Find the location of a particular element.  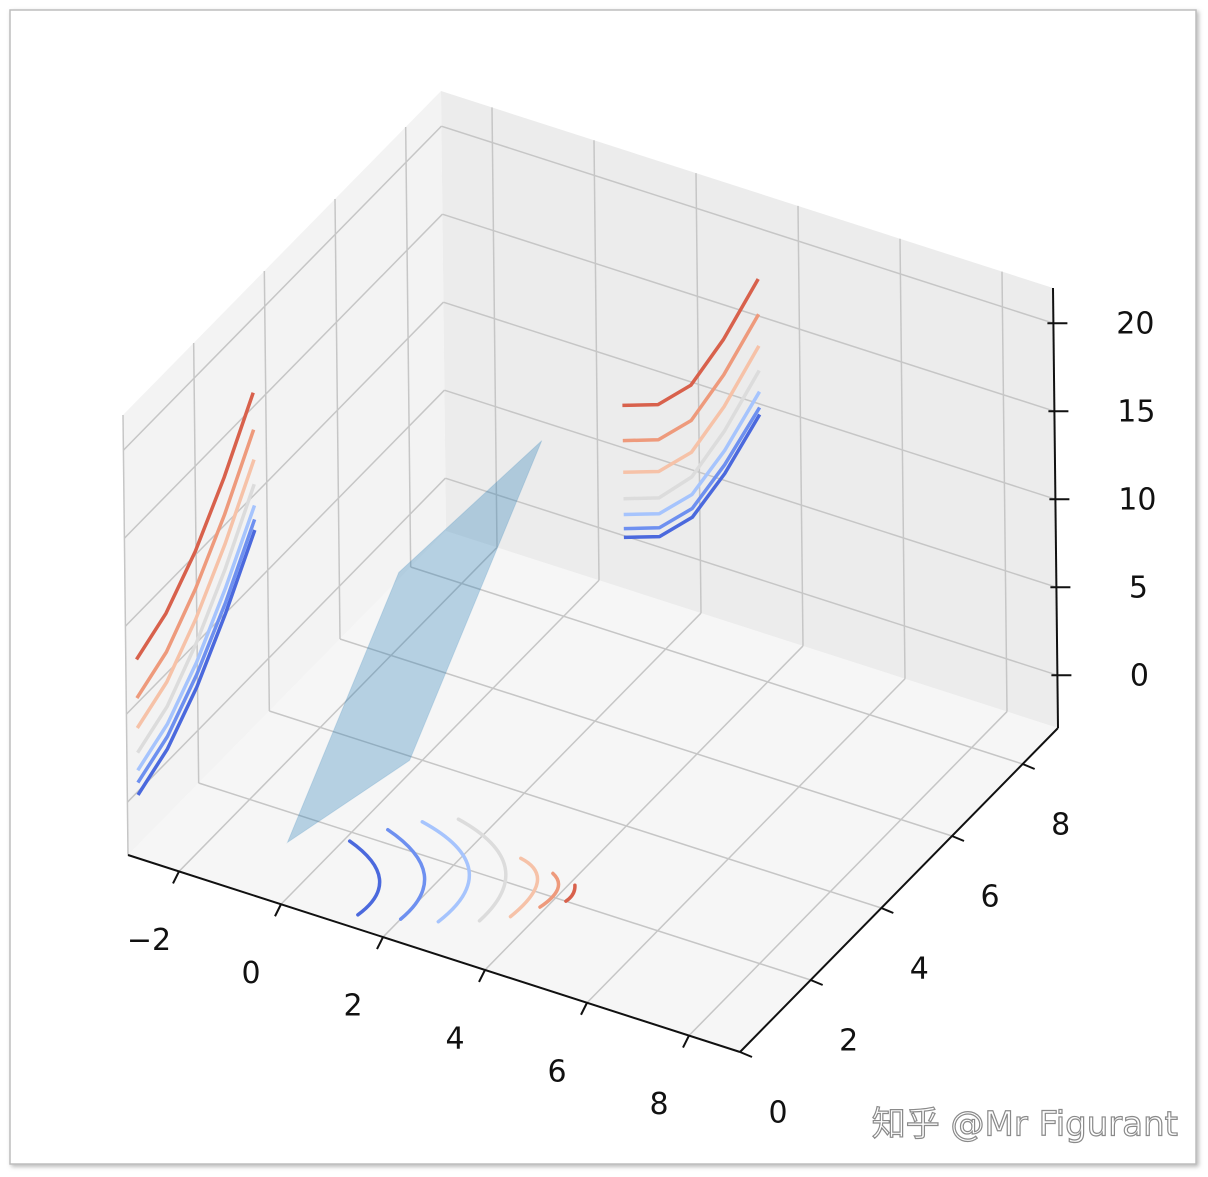

x-tick-label: 0 is located at coordinates (250, 973).